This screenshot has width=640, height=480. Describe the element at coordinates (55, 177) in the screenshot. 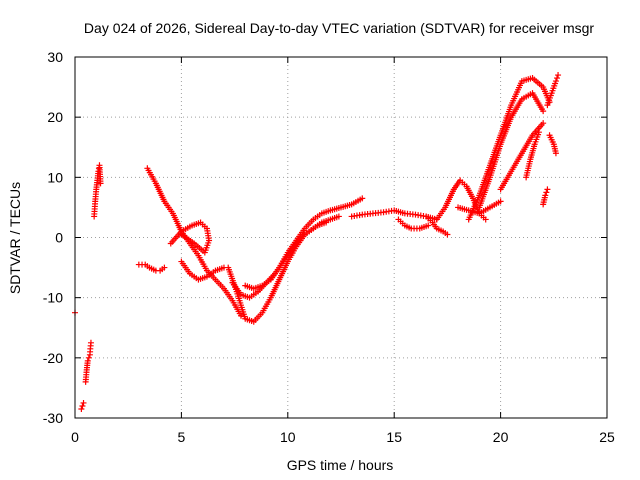

I see `y-tick-label: 10` at that location.